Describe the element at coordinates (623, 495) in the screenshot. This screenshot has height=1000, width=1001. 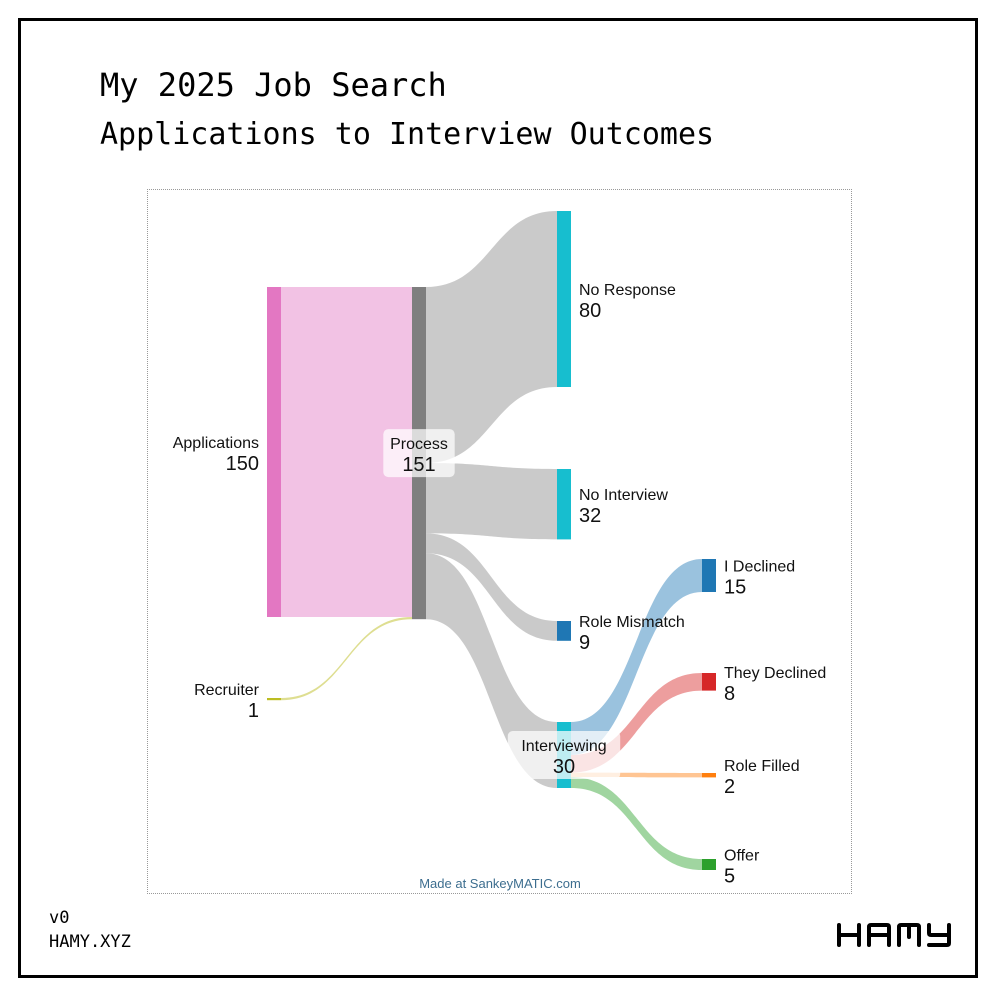
I see `node-label-no-interview: No Interview` at that location.